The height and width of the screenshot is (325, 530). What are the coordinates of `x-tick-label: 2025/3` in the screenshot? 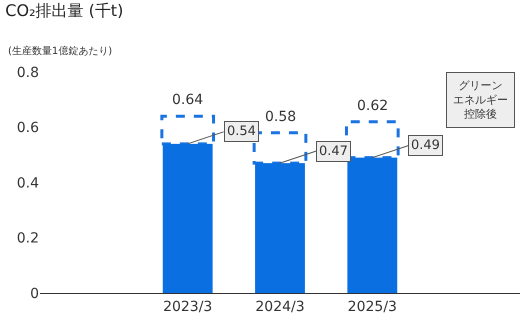 It's located at (372, 306).